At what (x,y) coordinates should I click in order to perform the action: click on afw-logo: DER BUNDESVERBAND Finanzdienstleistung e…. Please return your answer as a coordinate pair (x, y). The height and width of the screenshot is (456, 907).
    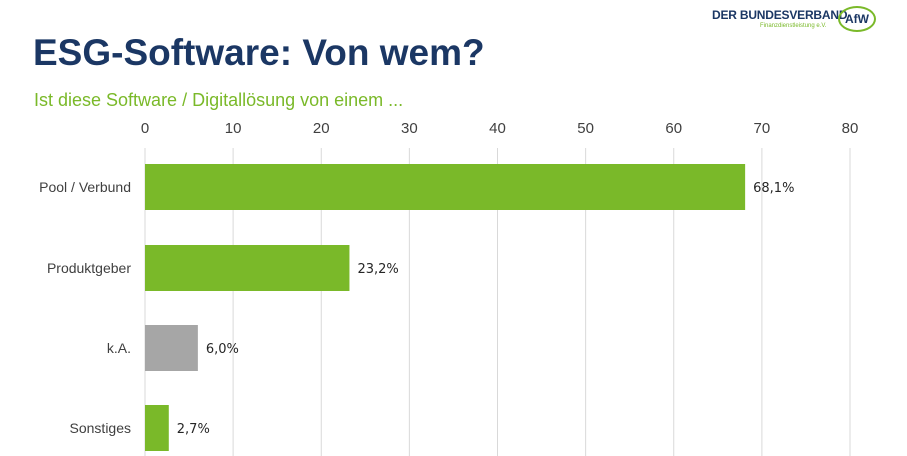
    Looking at the image, I should click on (805, 19).